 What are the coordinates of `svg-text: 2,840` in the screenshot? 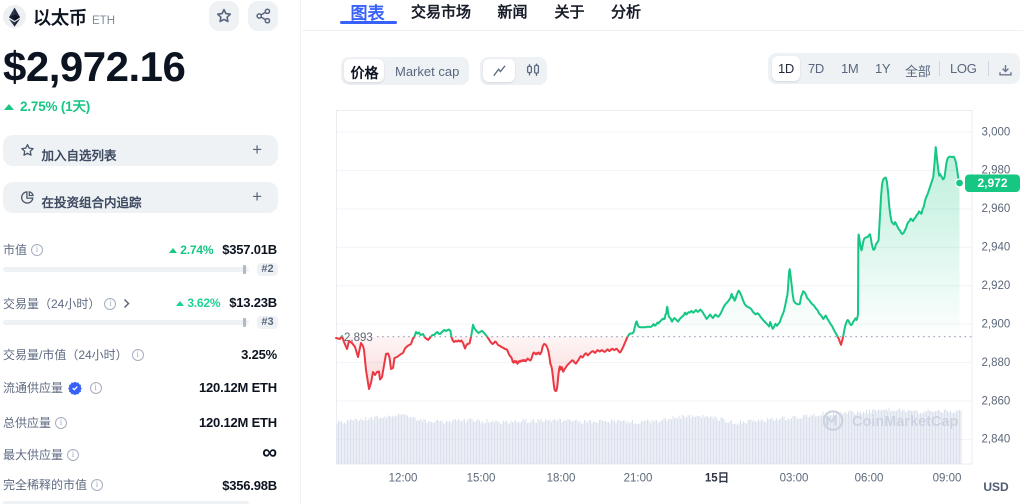 It's located at (996, 440).